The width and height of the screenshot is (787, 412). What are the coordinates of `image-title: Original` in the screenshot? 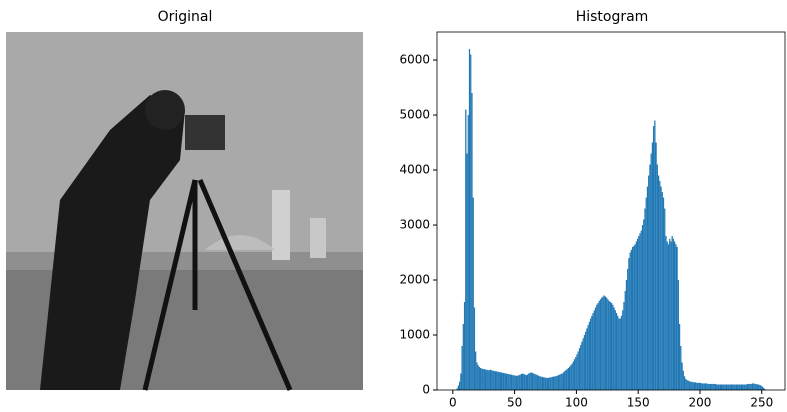 It's located at (185, 17).